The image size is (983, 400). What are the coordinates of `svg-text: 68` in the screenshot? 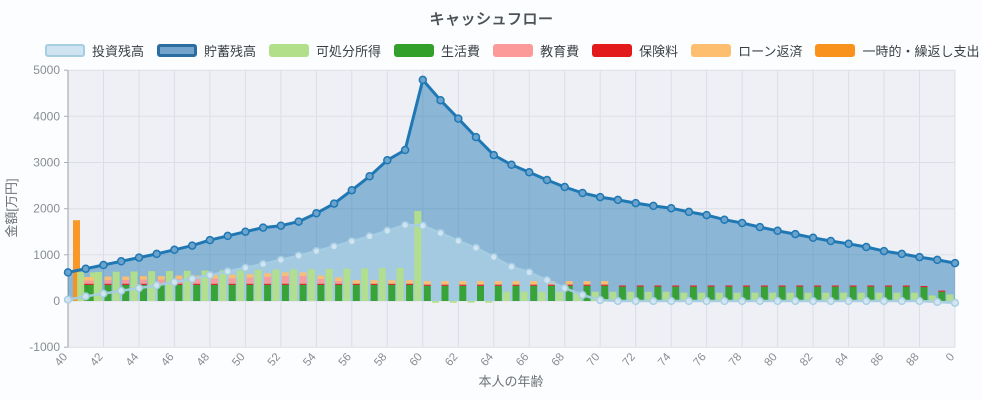 It's located at (558, 360).